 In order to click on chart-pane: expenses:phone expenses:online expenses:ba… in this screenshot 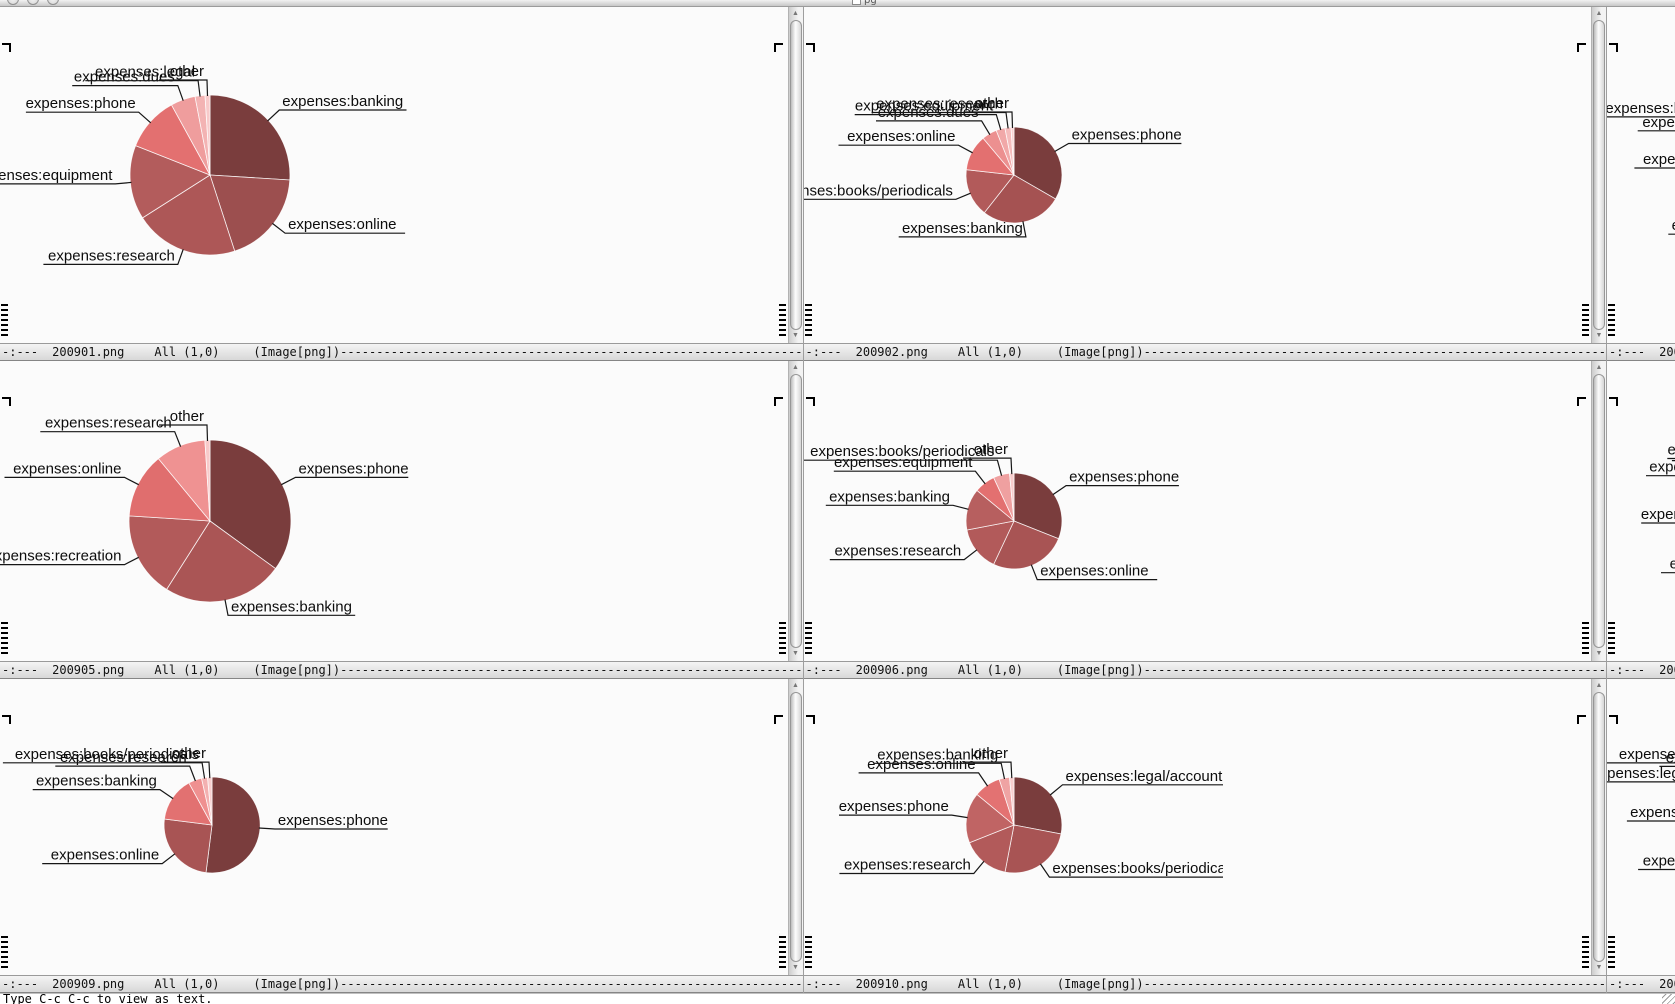, I will do `click(401, 827)`.